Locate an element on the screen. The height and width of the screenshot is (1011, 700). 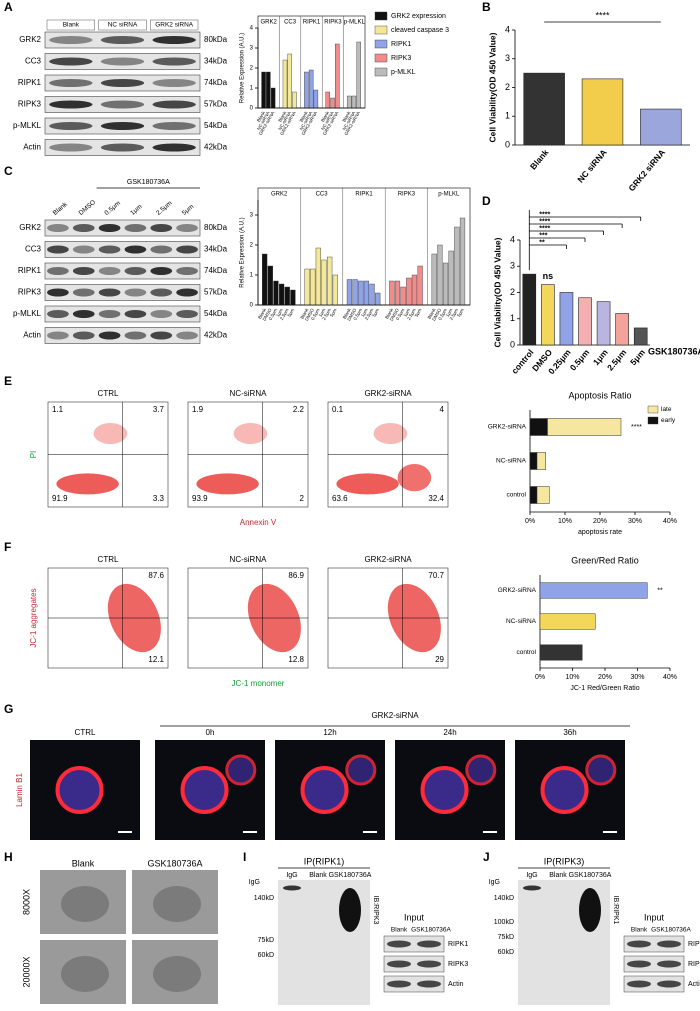
quadrant-value: 4 is located at coordinates (442, 409).